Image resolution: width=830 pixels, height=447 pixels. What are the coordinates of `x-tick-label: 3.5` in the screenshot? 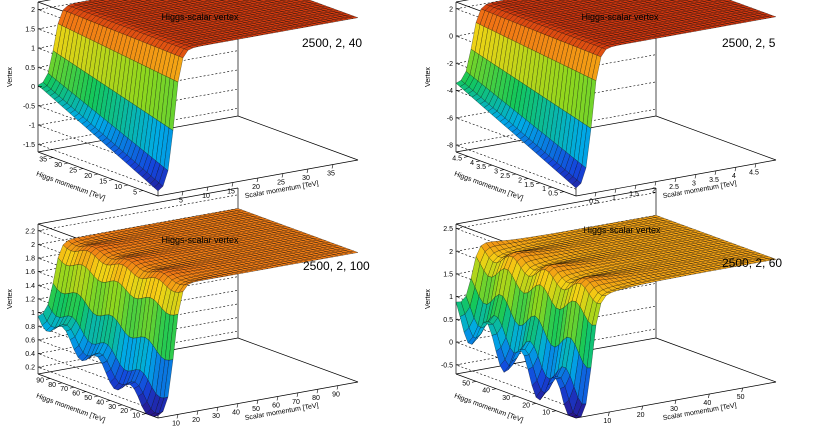 It's located at (714, 180).